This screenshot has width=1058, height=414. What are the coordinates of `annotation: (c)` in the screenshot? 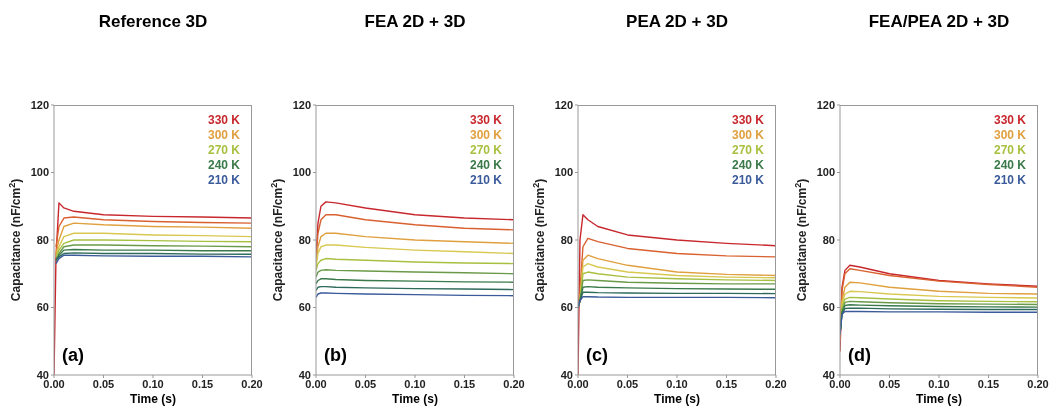 It's located at (597, 355).